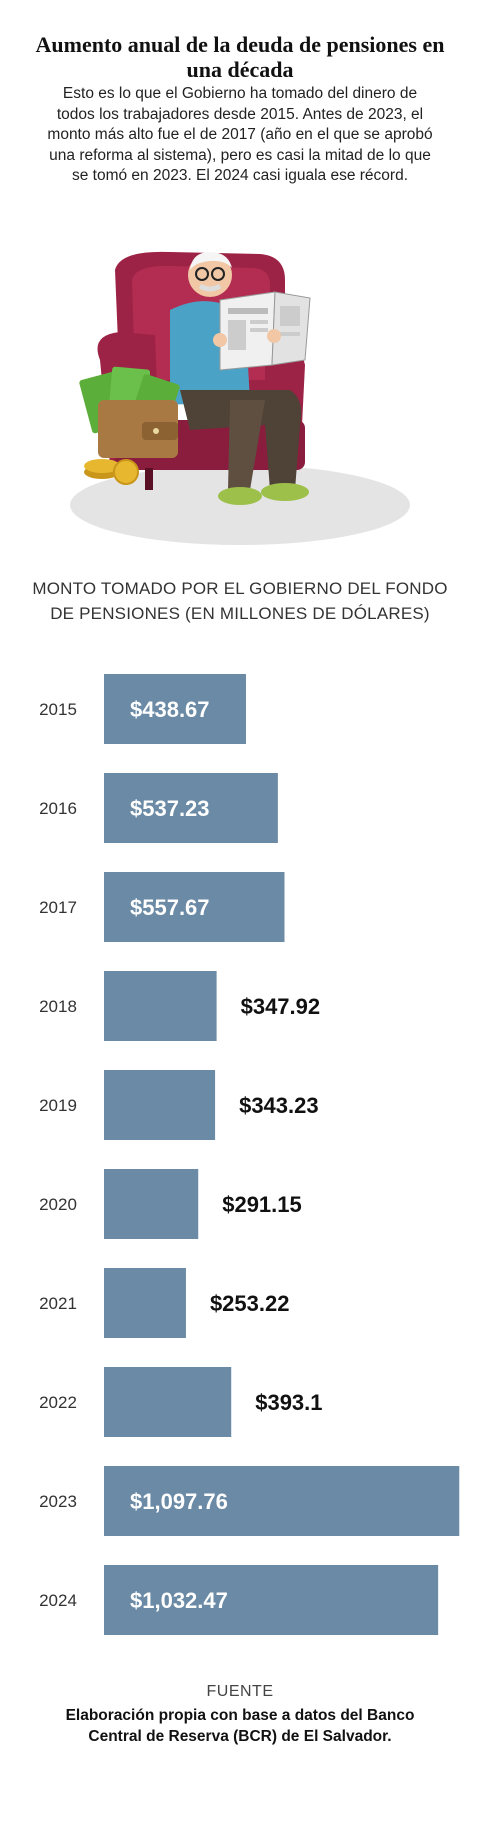  I want to click on category-label-2021: 2021, so click(58, 1303).